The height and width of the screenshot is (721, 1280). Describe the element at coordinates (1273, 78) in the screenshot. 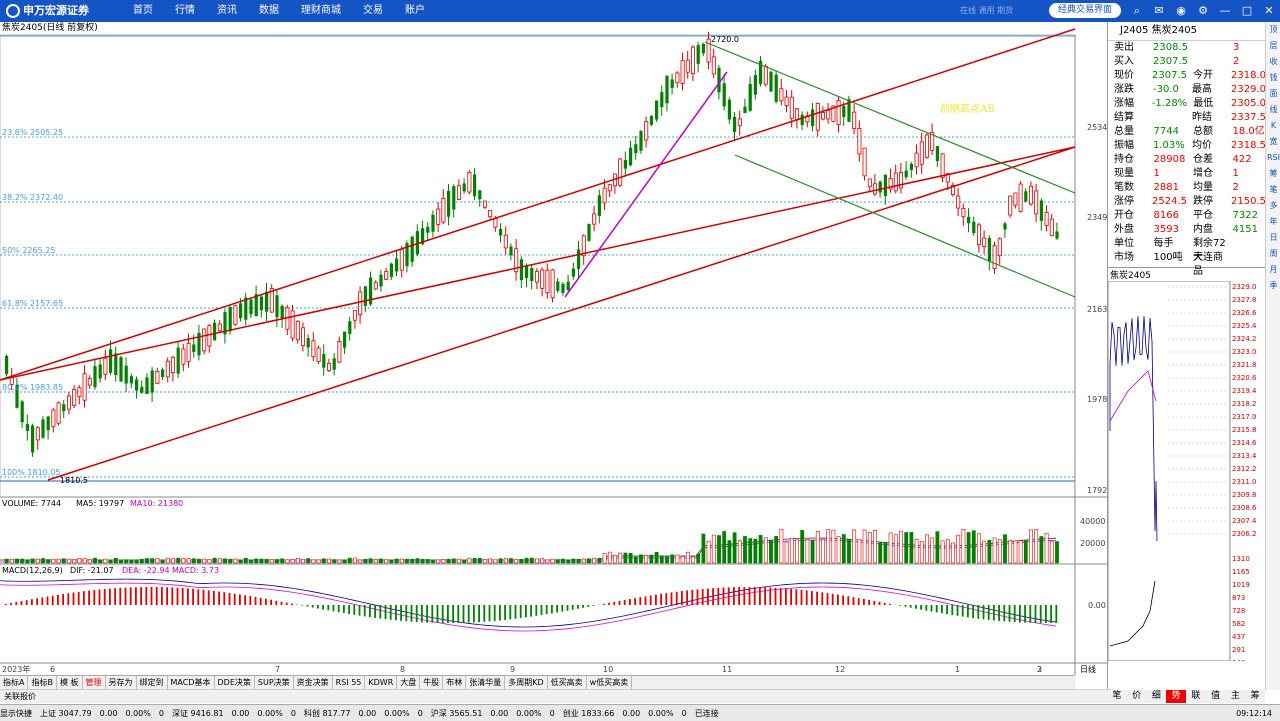

I see `side-tool-icon: 钱` at that location.